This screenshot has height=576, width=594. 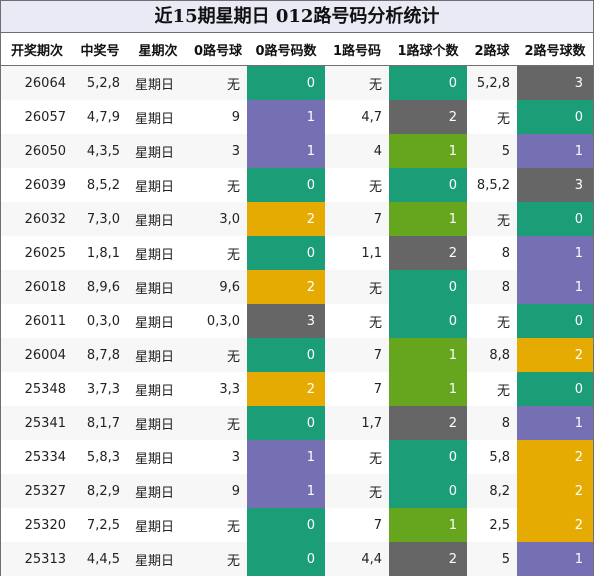 What do you see at coordinates (357, 49) in the screenshot?
I see `header-route1-balls: 1路号码` at bounding box center [357, 49].